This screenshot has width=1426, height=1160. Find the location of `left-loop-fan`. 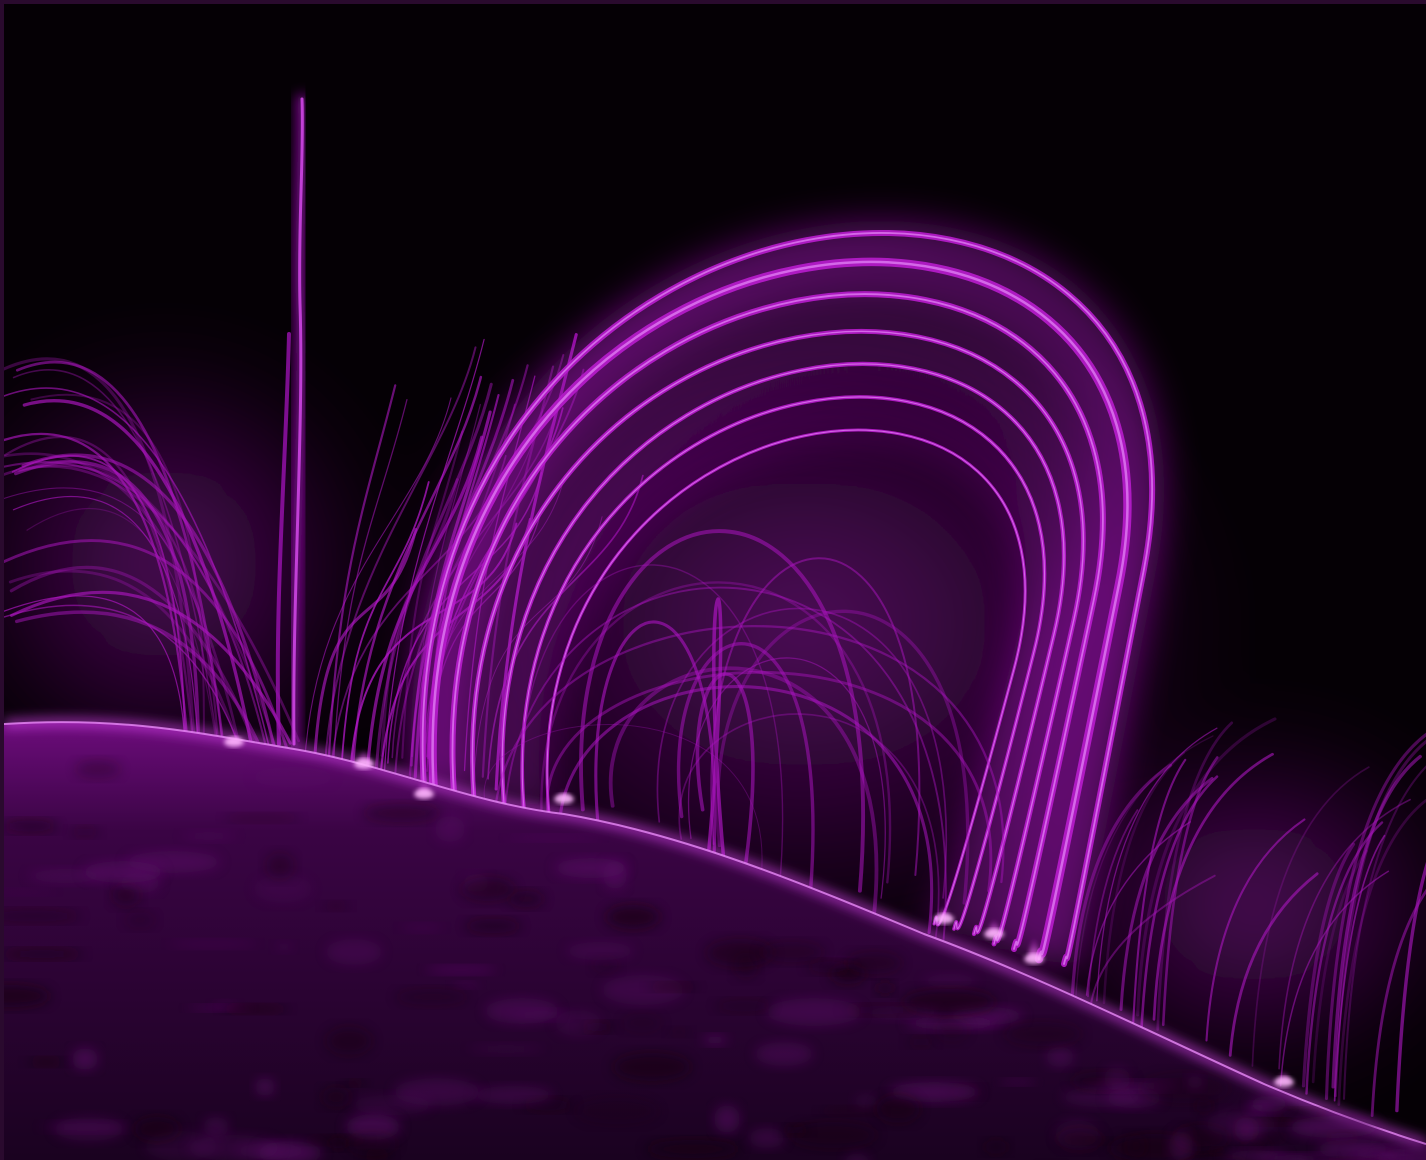

left-loop-fan is located at coordinates (152, 554).